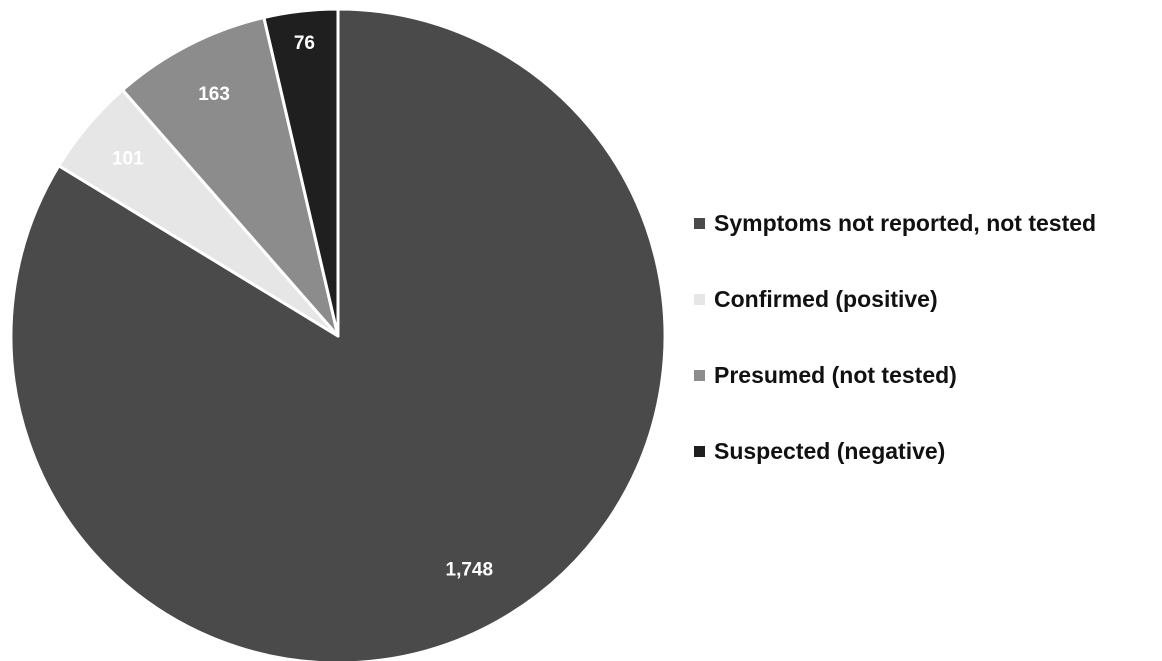 Image resolution: width=1162 pixels, height=661 pixels. What do you see at coordinates (835, 374) in the screenshot?
I see `legend-label: Presumed (not tested)` at bounding box center [835, 374].